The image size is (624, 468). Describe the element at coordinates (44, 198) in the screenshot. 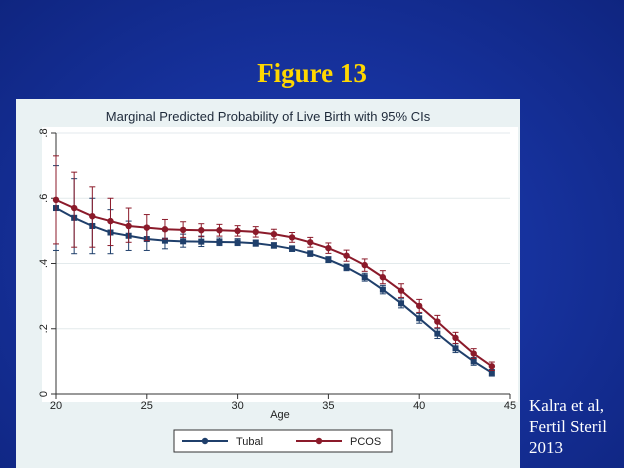

I see `y-tick-label: .6` at that location.